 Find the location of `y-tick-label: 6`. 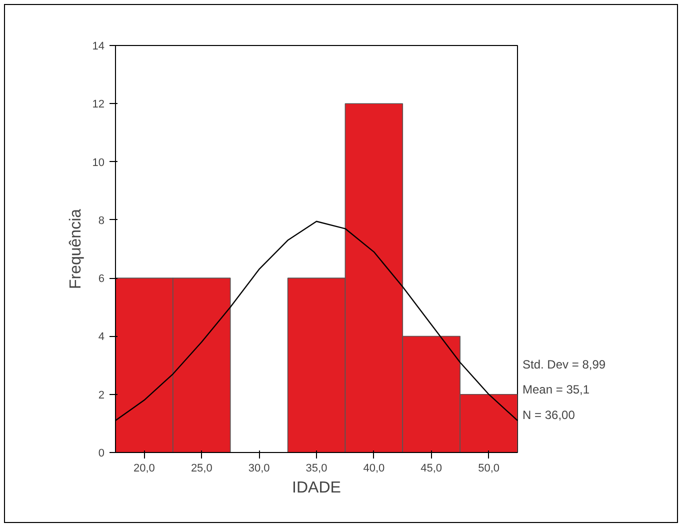

y-tick-label: 6 is located at coordinates (101, 279).